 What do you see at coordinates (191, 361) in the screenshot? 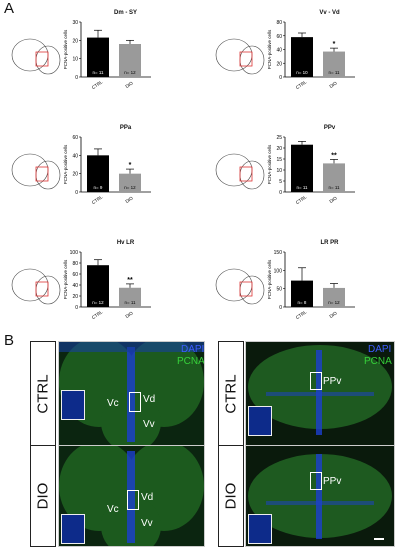
I see `legend-pcna: PCNA` at bounding box center [191, 361].